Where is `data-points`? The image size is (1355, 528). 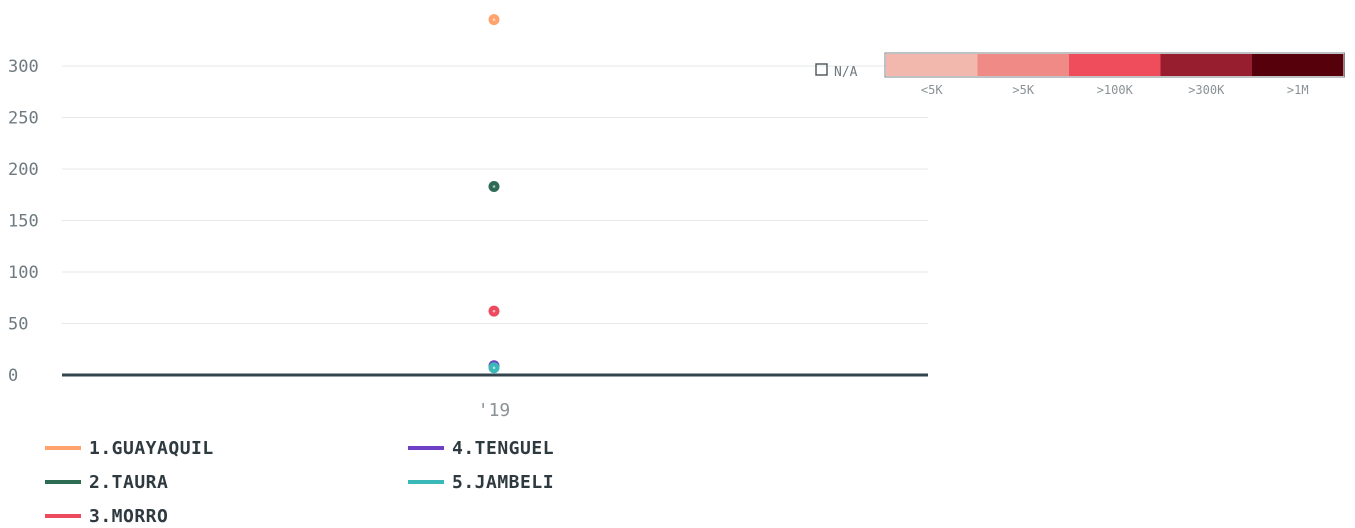 data-points is located at coordinates (494, 194).